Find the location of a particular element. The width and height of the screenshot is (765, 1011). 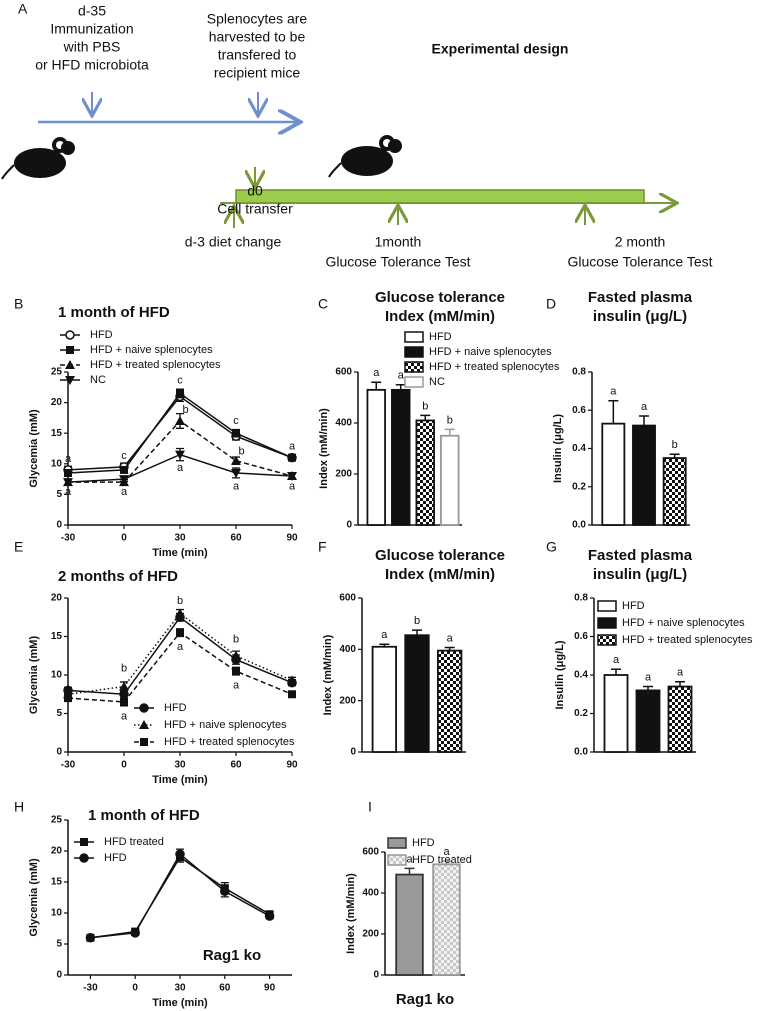

y-axis-label: Glycemia (mM) is located at coordinates (34, 675).